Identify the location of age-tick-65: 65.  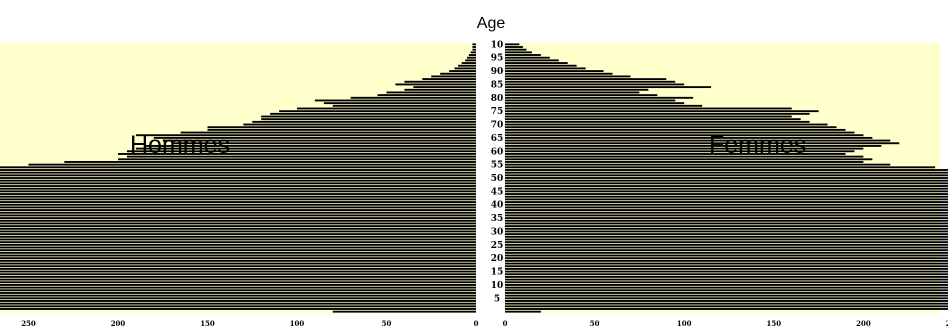
(497, 139).